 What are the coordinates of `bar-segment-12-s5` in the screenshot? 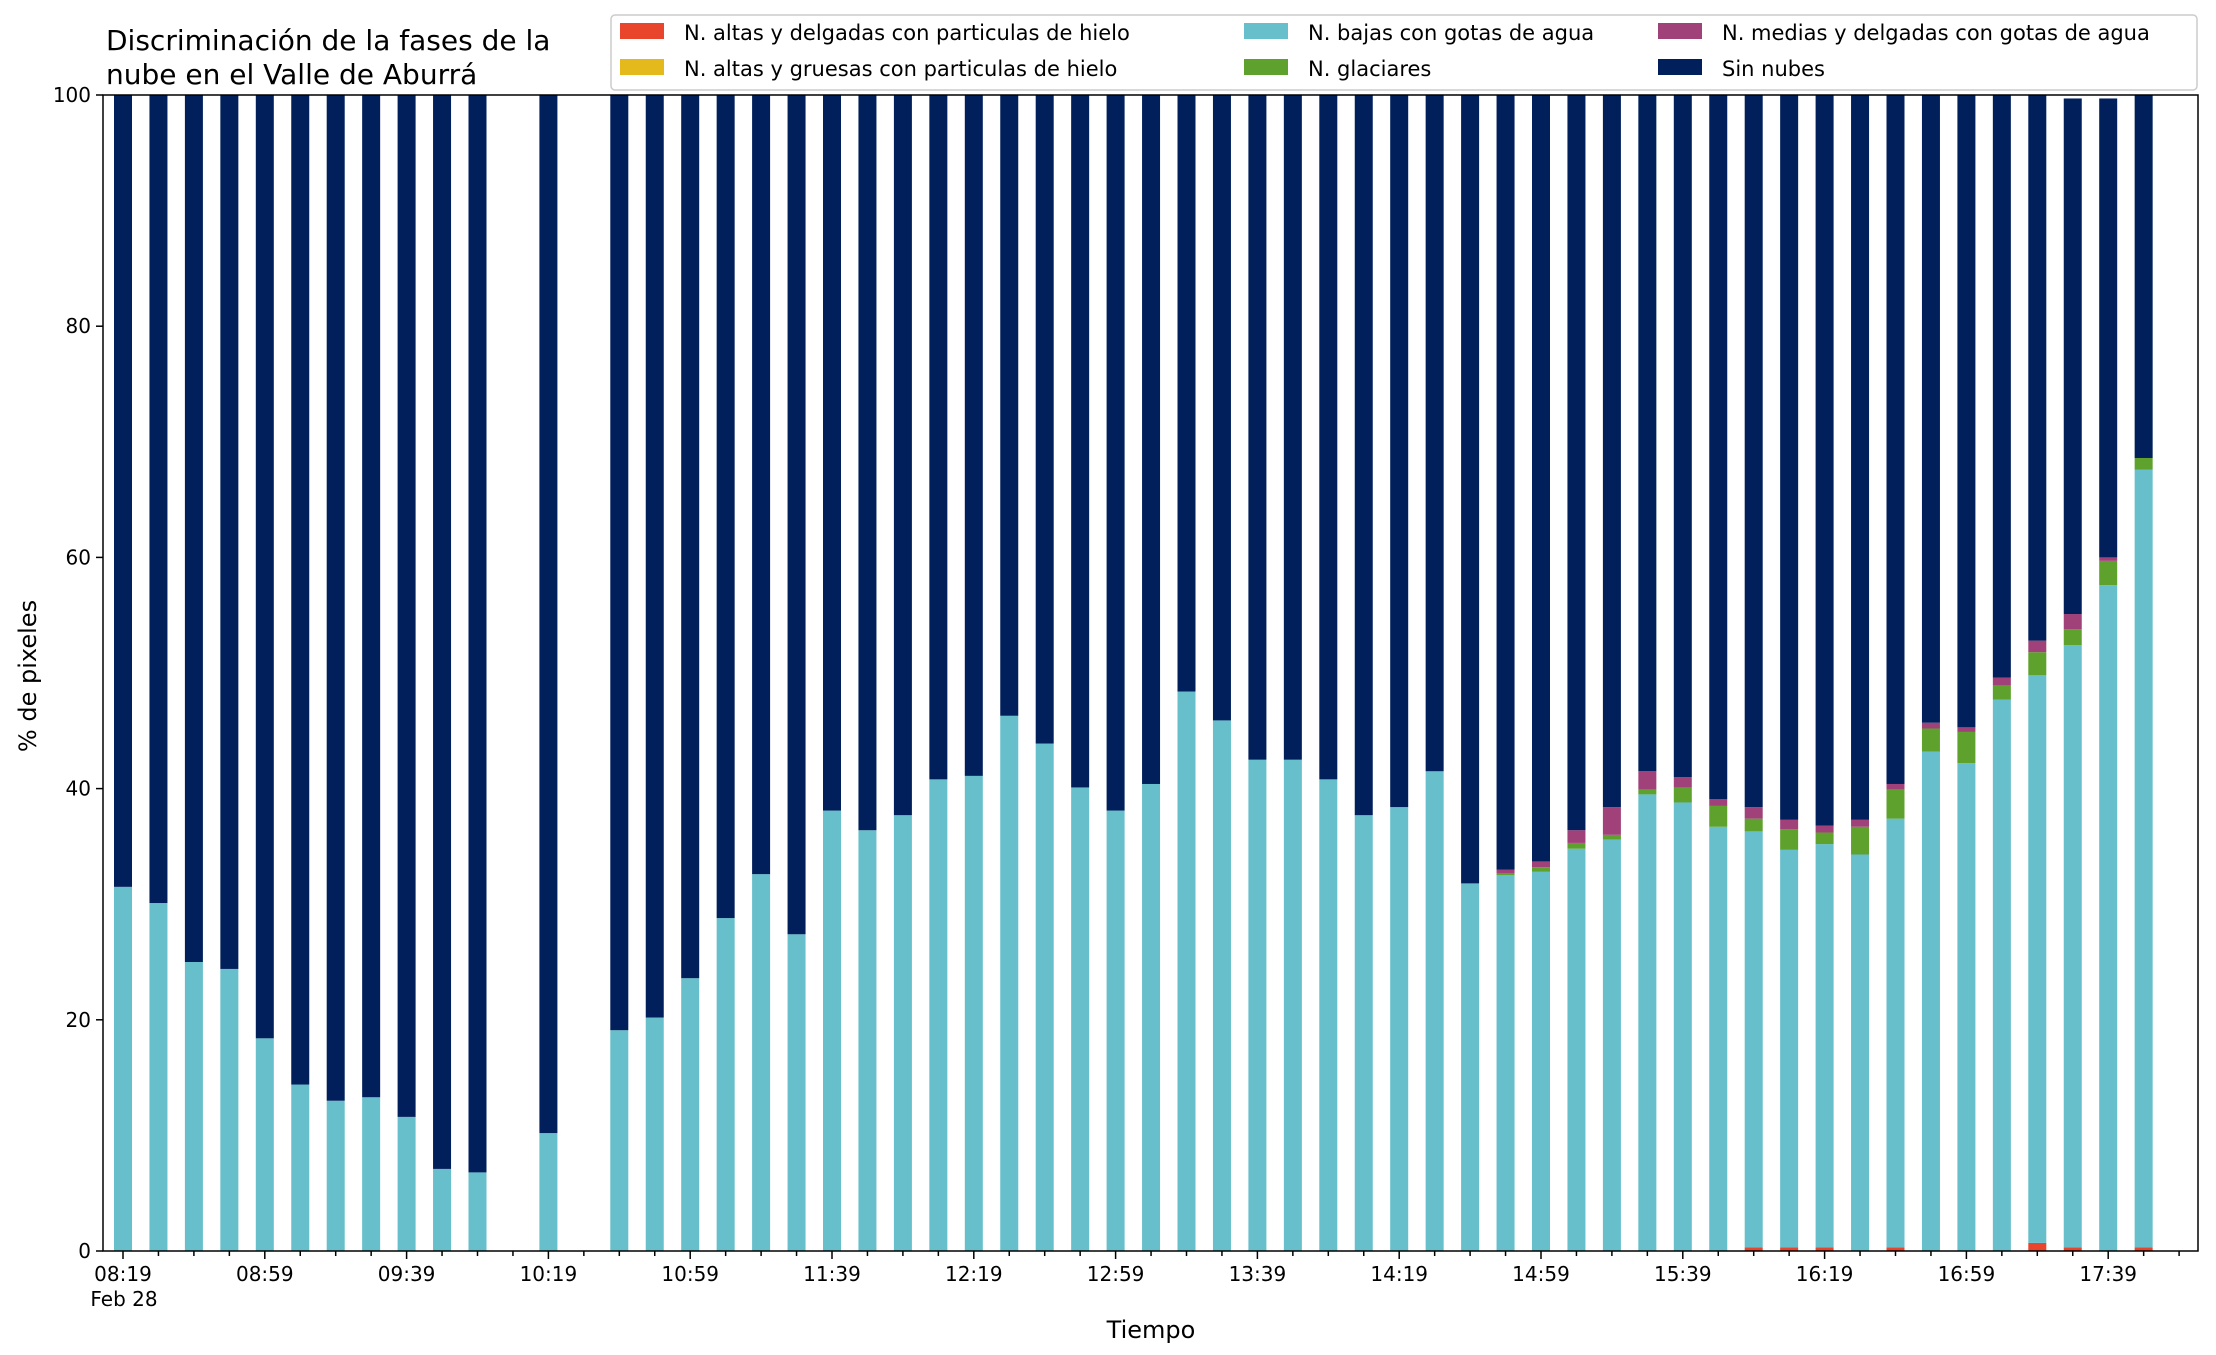 It's located at (548, 614).